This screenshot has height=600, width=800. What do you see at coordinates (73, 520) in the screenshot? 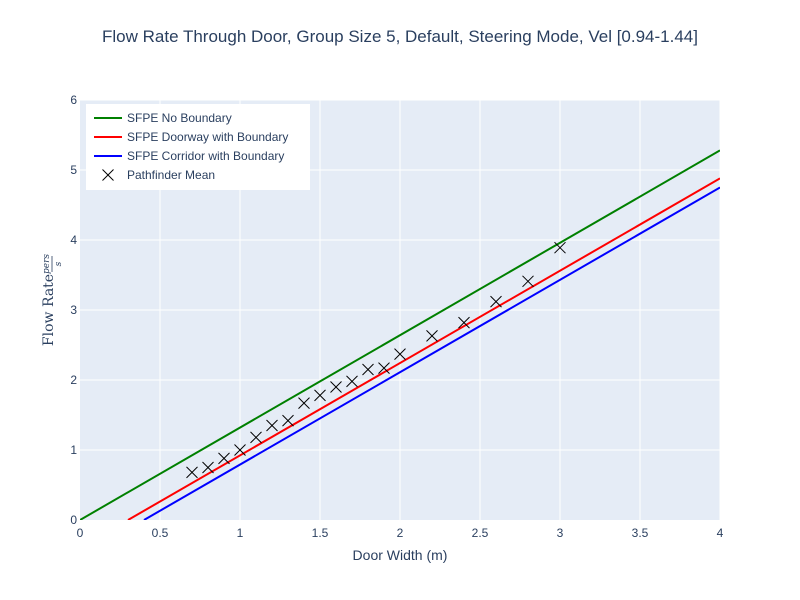
I see `y-tick-label: 0` at bounding box center [73, 520].